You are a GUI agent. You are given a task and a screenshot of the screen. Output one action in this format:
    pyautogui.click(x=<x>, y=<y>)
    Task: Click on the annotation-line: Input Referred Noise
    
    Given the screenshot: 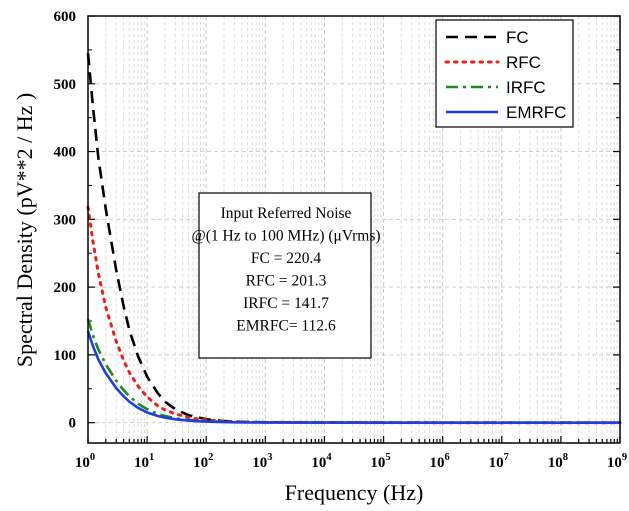 What is the action you would take?
    pyautogui.click(x=286, y=213)
    